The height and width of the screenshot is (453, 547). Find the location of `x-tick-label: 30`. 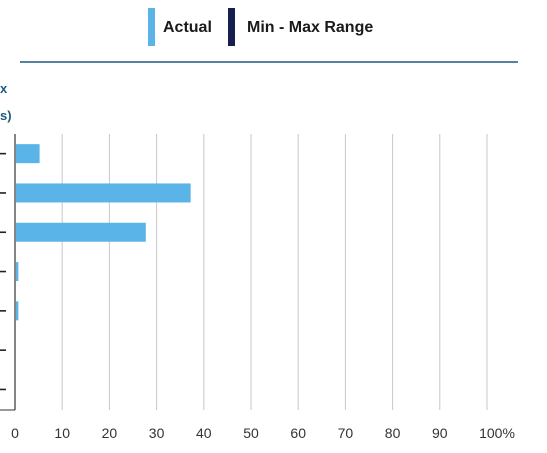

x-tick-label: 30 is located at coordinates (157, 433).